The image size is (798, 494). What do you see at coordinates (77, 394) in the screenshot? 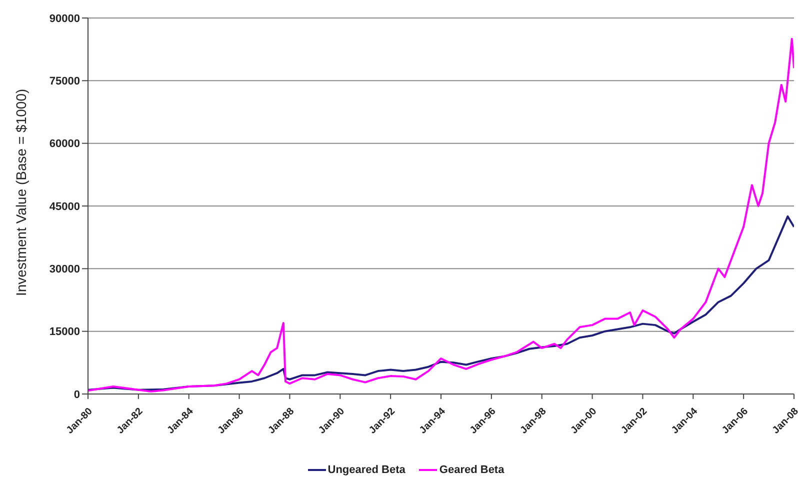
I see `y-tick-label: 0` at bounding box center [77, 394].